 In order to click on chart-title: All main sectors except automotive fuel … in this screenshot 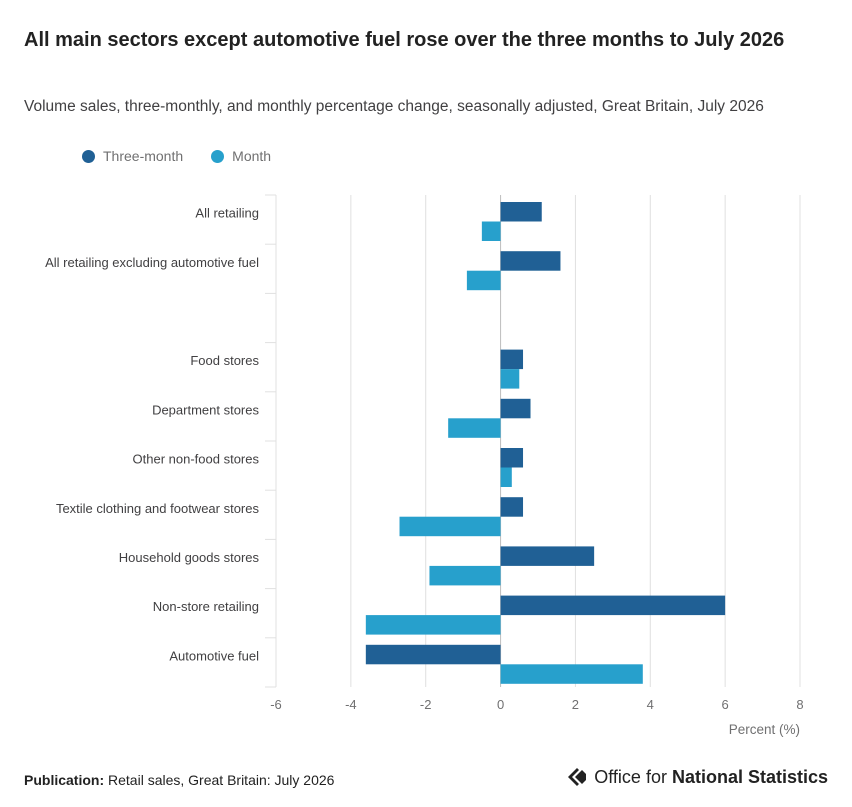, I will do `click(404, 40)`.